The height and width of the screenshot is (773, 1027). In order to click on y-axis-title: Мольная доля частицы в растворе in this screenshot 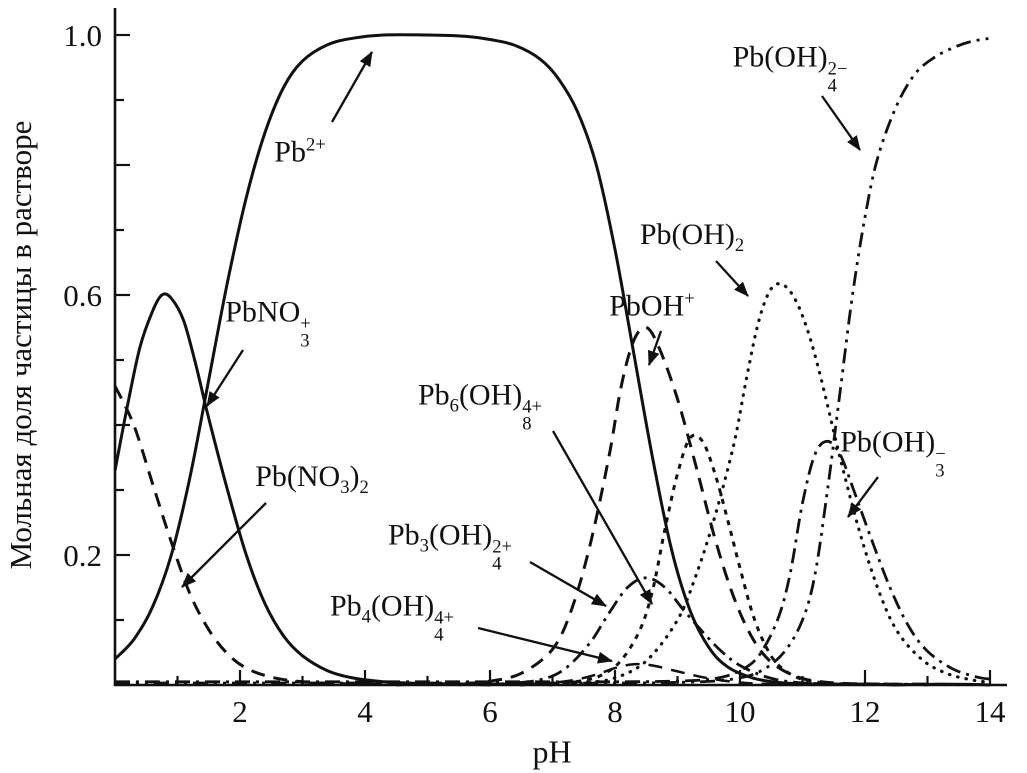, I will do `click(20, 345)`.